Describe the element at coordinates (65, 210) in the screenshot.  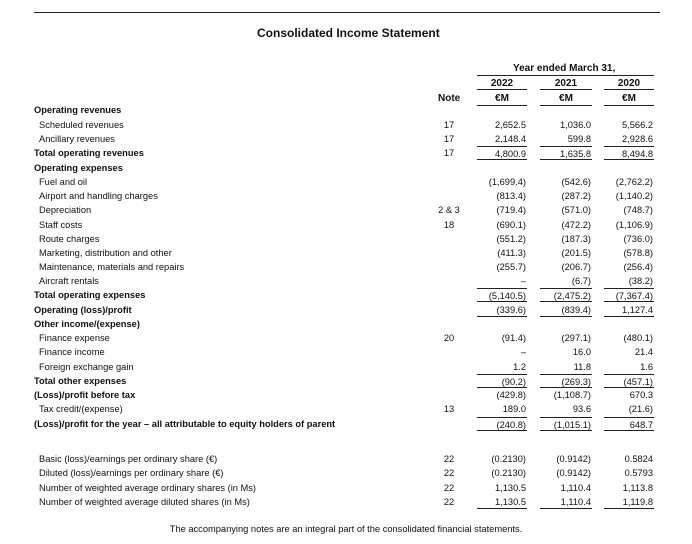
I see `row-label: Depreciation` at that location.